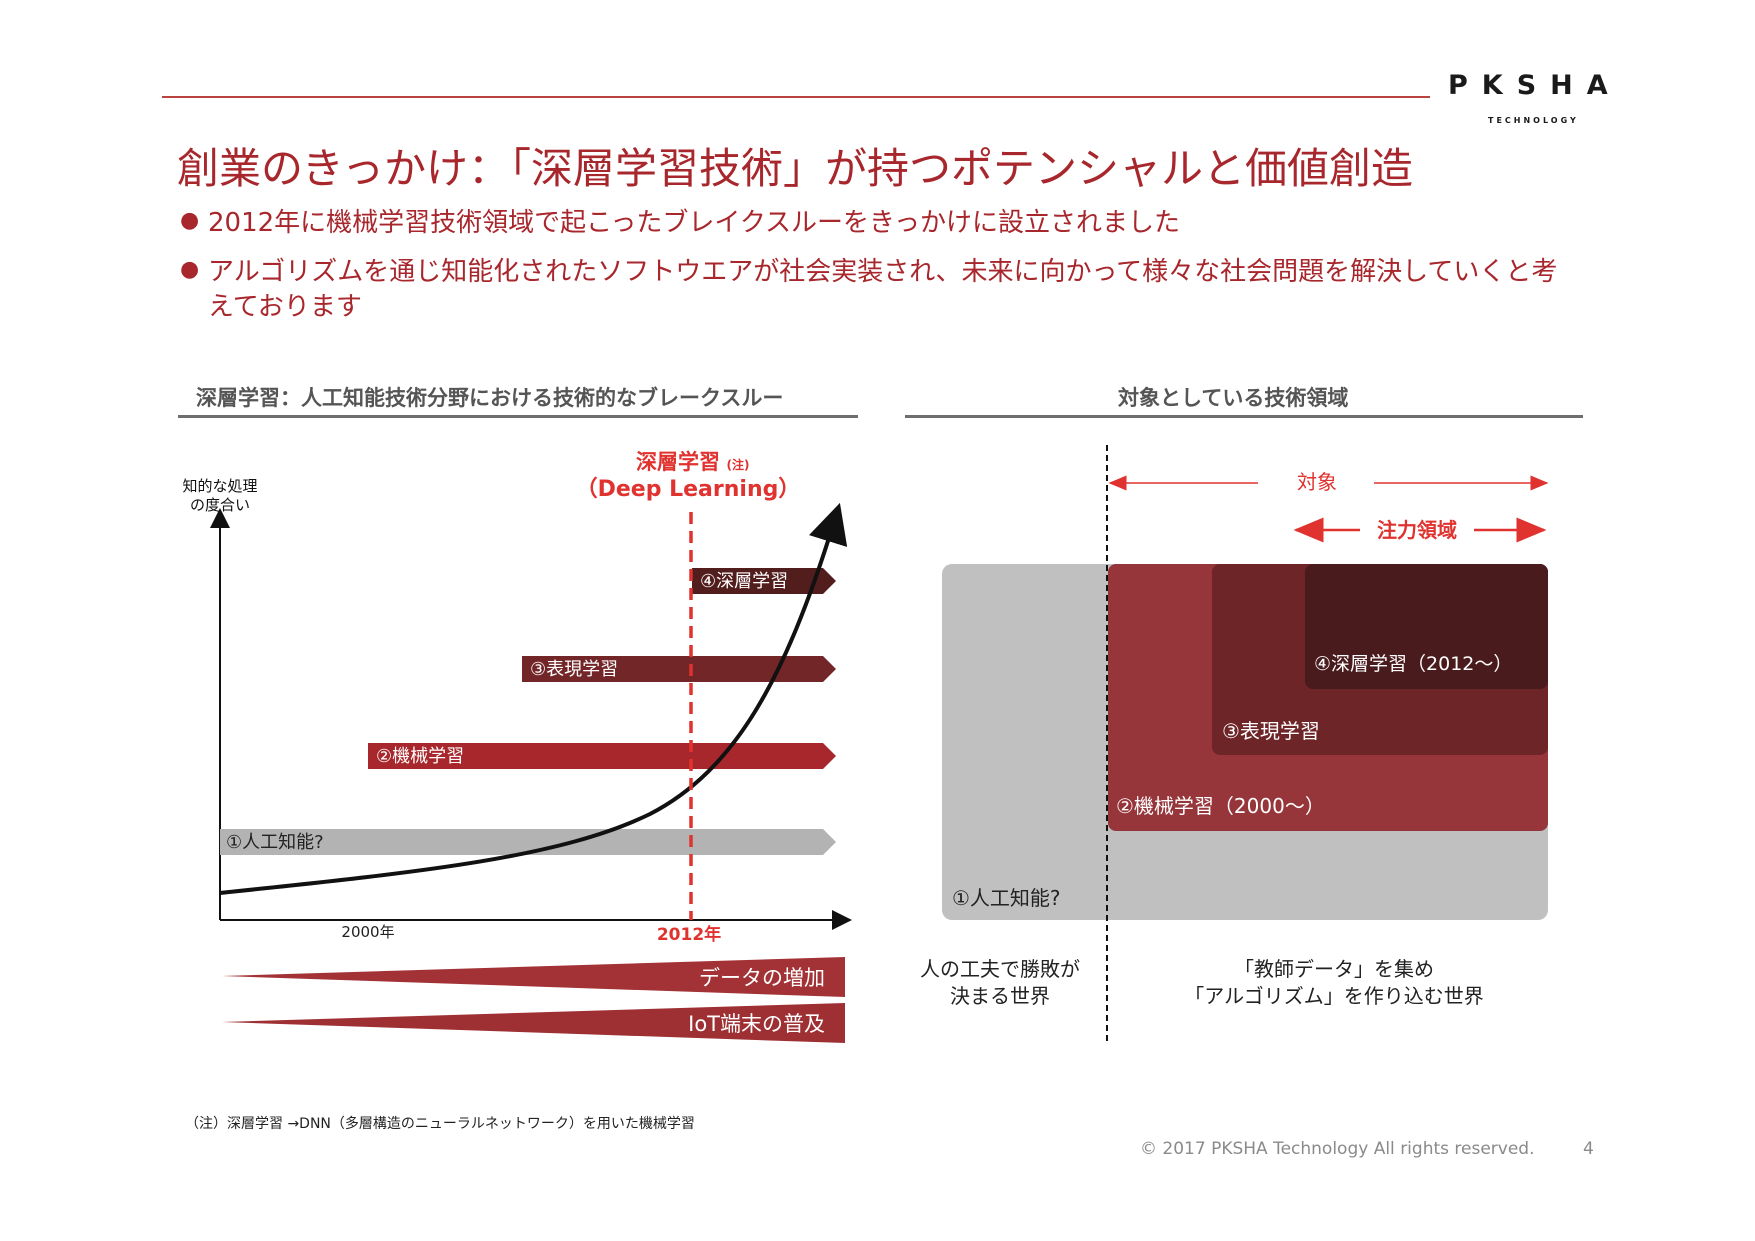  Describe the element at coordinates (679, 669) in the screenshot. I see `arrow-representation-learning` at that location.